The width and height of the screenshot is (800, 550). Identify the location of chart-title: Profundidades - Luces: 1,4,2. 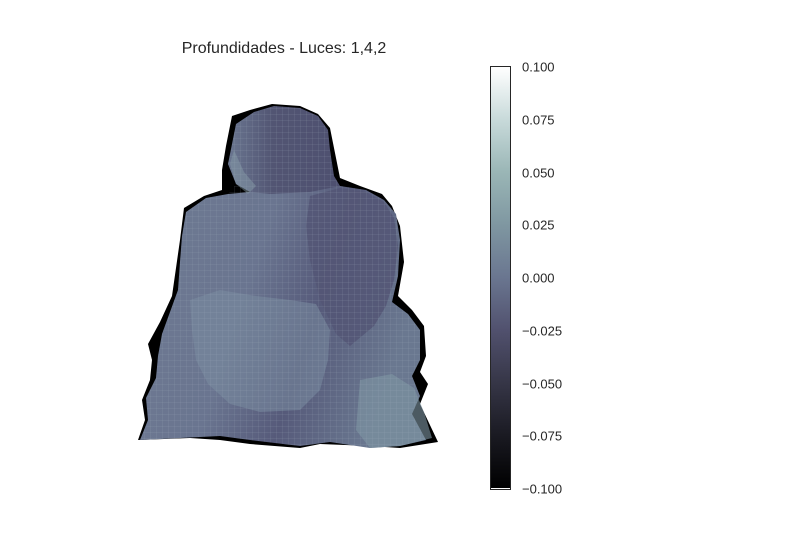
(284, 48).